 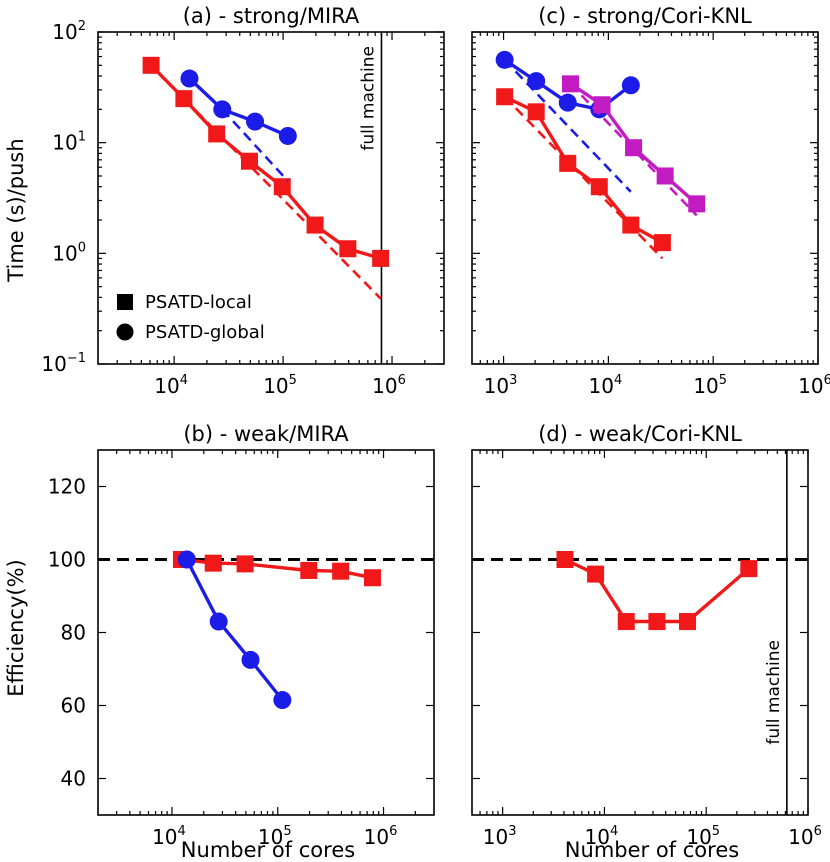 What do you see at coordinates (633, 149) in the screenshot?
I see `series-line-magenta-fit` at bounding box center [633, 149].